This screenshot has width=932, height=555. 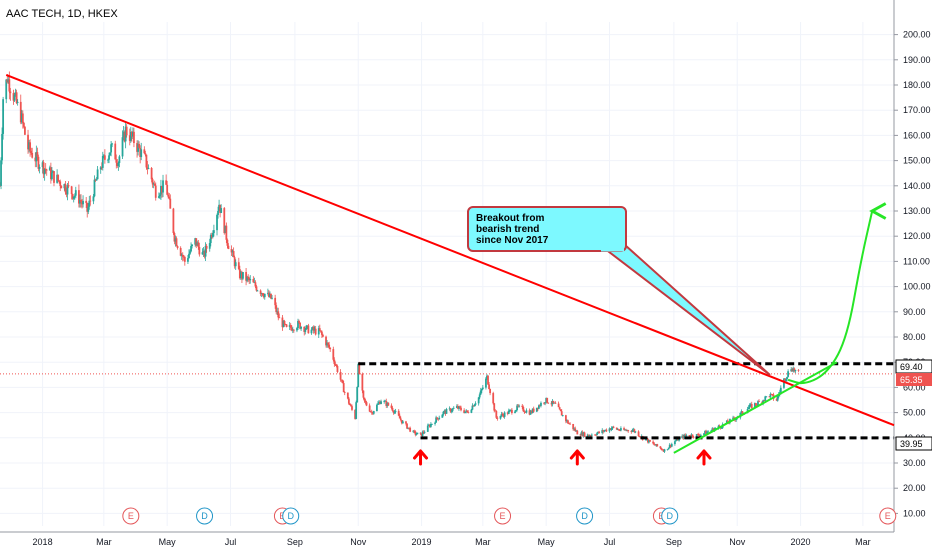 I want to click on callout-pointer, so click(x=684, y=310).